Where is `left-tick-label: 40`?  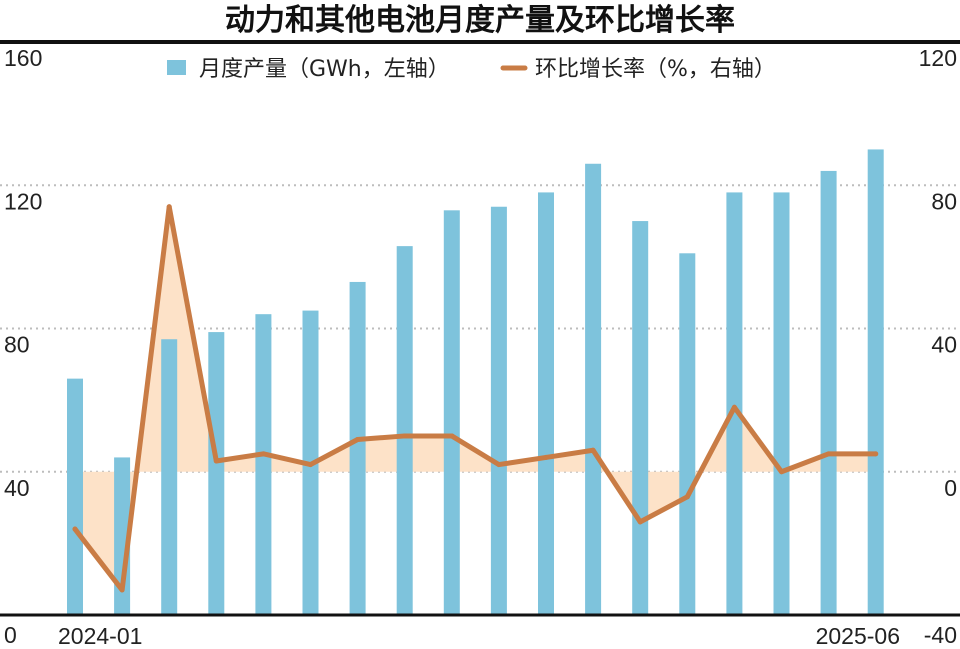
left-tick-label: 40 is located at coordinates (17, 488).